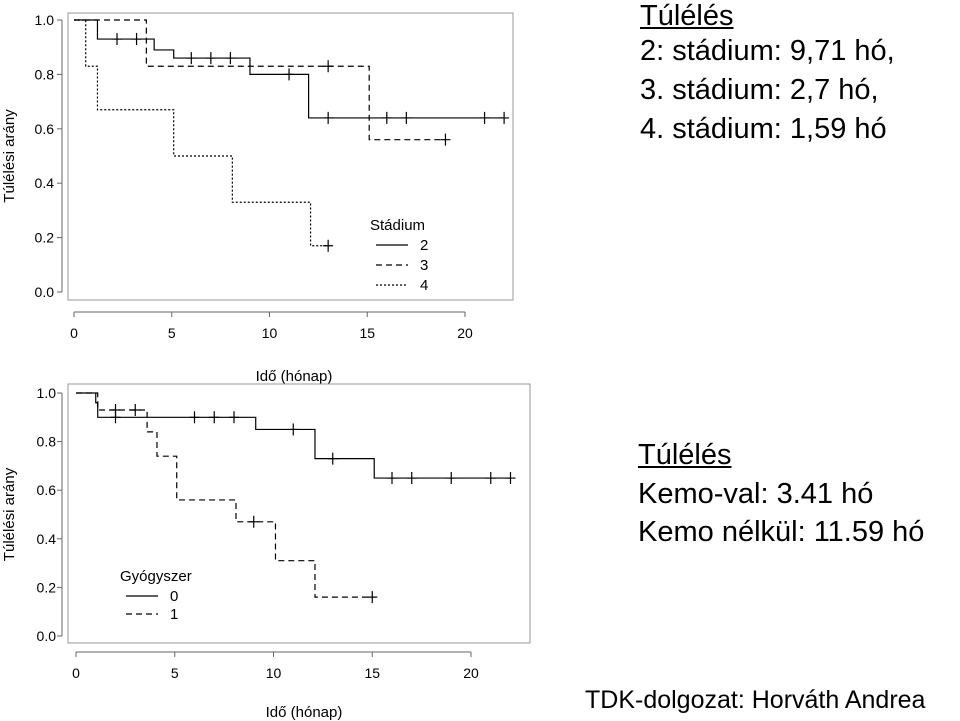 The height and width of the screenshot is (721, 960). I want to click on summary-top-line-1: 2: stádium: 9,71 hó,, so click(767, 51).